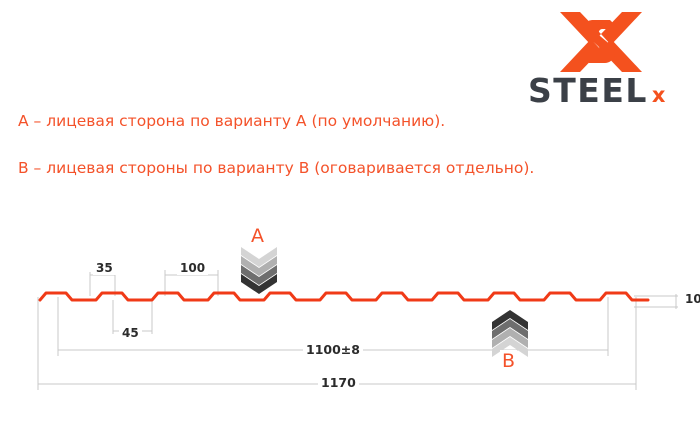  Describe the element at coordinates (344, 296) in the screenshot. I see `sheet-profile-line` at that location.